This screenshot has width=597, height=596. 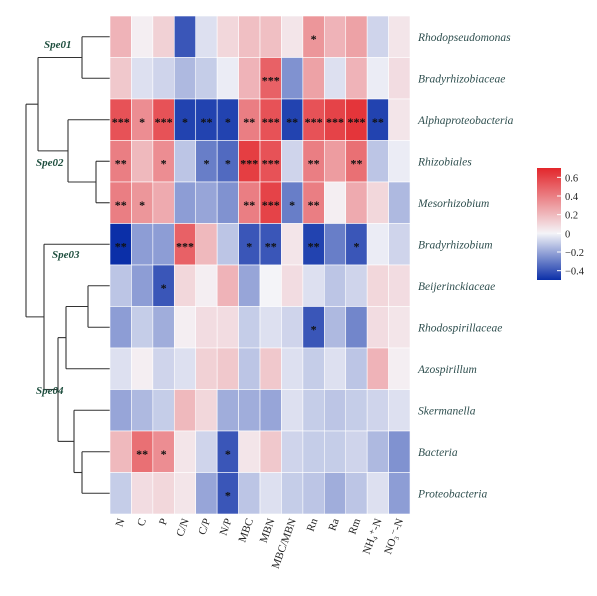 I want to click on column-label: MBC, so click(x=246, y=530).